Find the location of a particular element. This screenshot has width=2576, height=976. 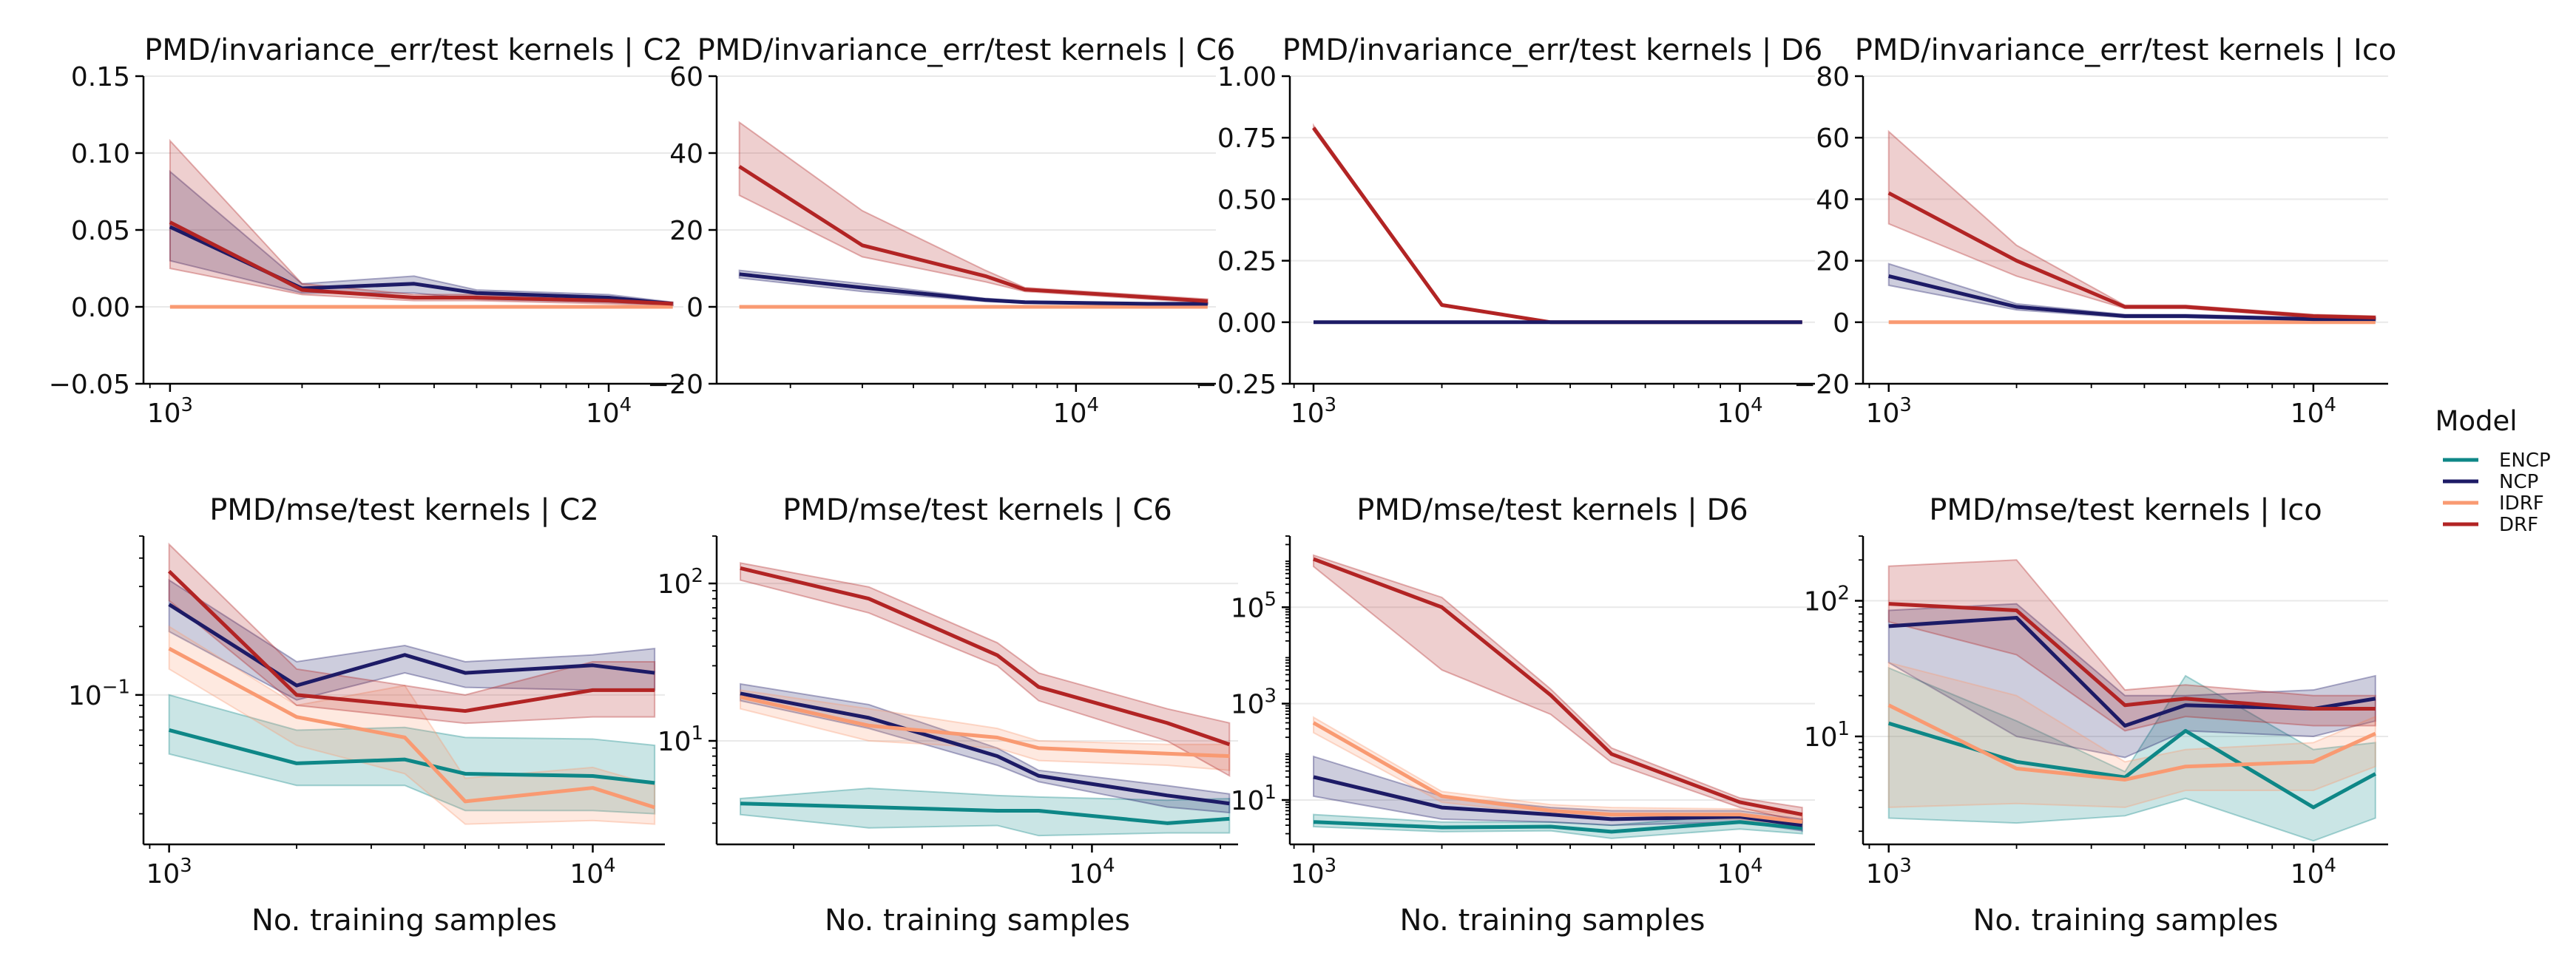

panel-title: PMD/invariance_err/test kernels | C2 is located at coordinates (413, 50).